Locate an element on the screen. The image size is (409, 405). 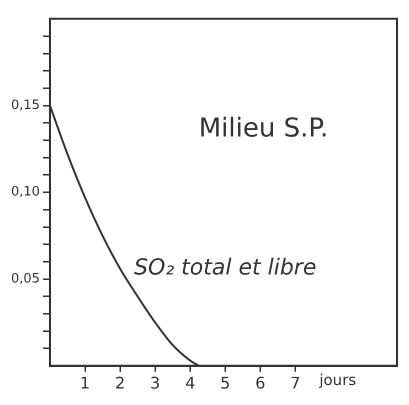
text: Milieu S.P. is located at coordinates (263, 129).